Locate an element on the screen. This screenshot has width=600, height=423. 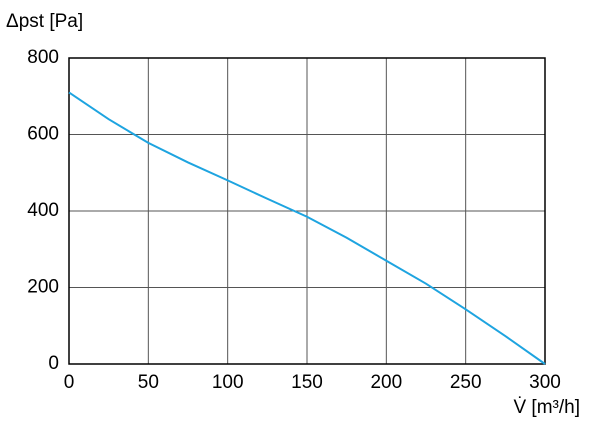
y-tick-label: 800 is located at coordinates (43, 57).